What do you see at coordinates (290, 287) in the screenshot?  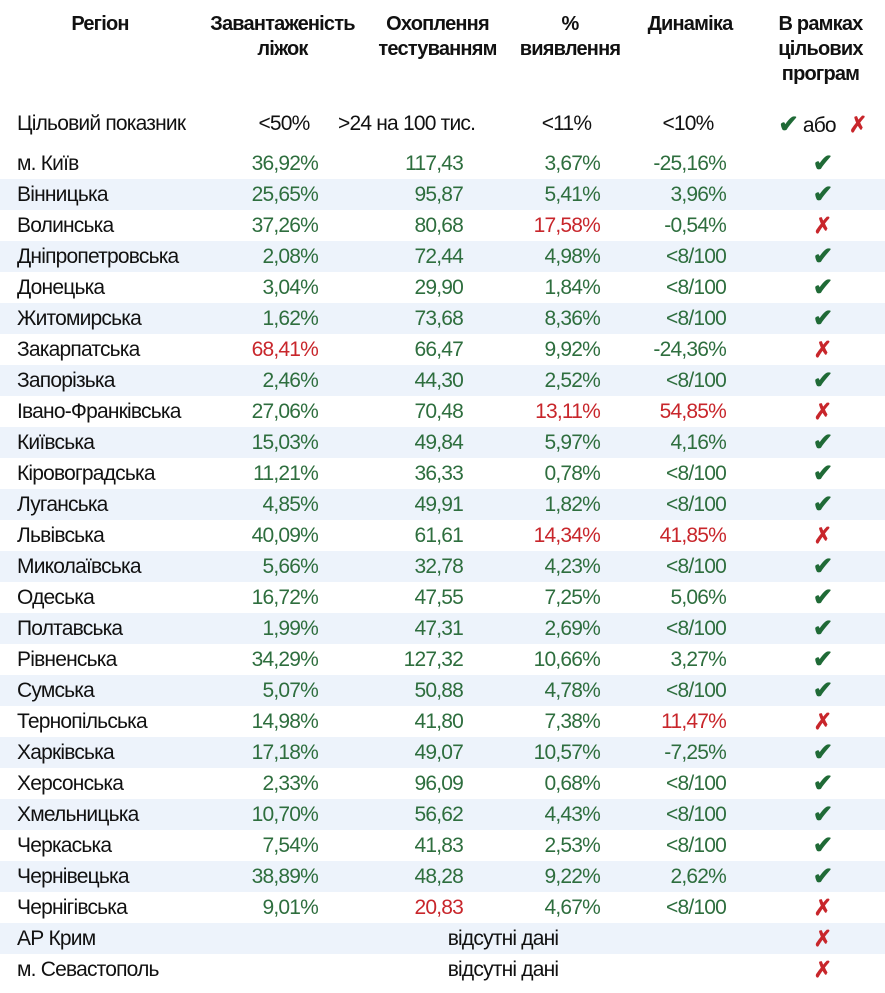 I see `beds-value: 3,04%` at bounding box center [290, 287].